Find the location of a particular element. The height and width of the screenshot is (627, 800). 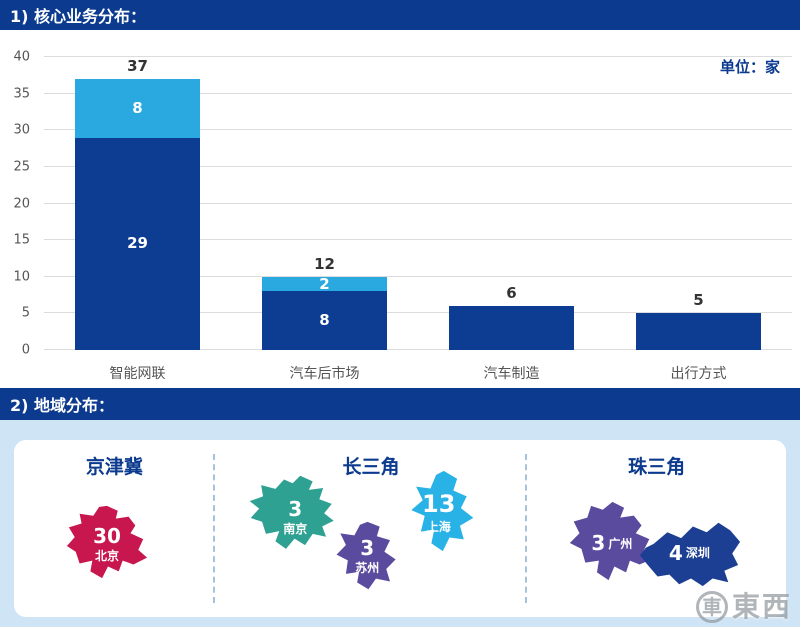

bar-total-label: 6 is located at coordinates (511, 293).